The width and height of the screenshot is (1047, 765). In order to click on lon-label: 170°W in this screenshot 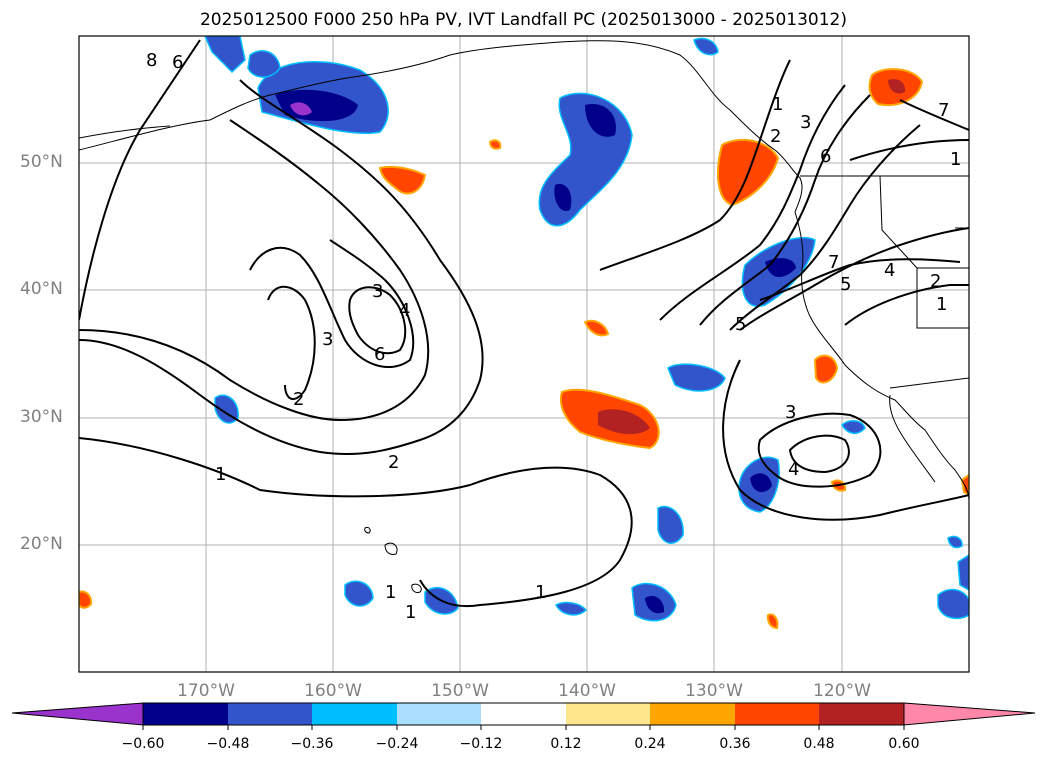, I will do `click(206, 691)`.